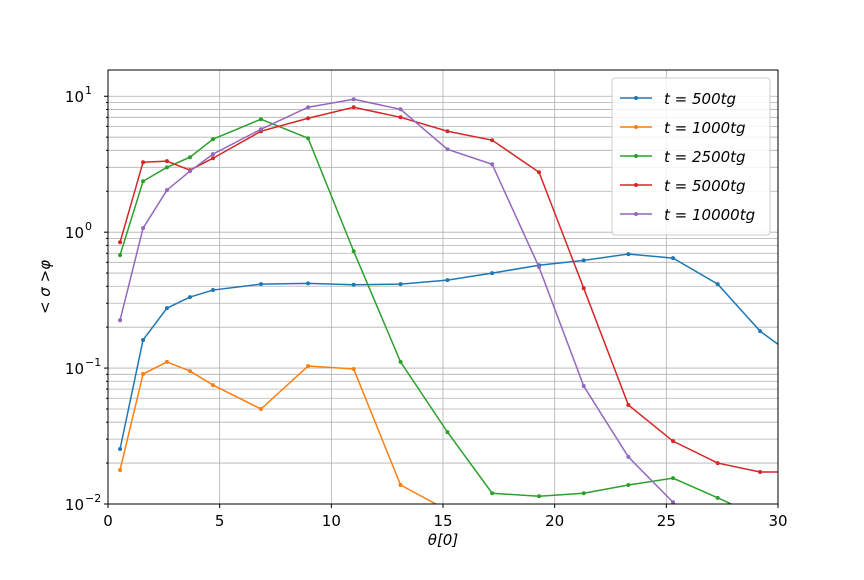 This screenshot has width=864, height=580. I want to click on y-tick-exponent: 1, so click(88, 90).